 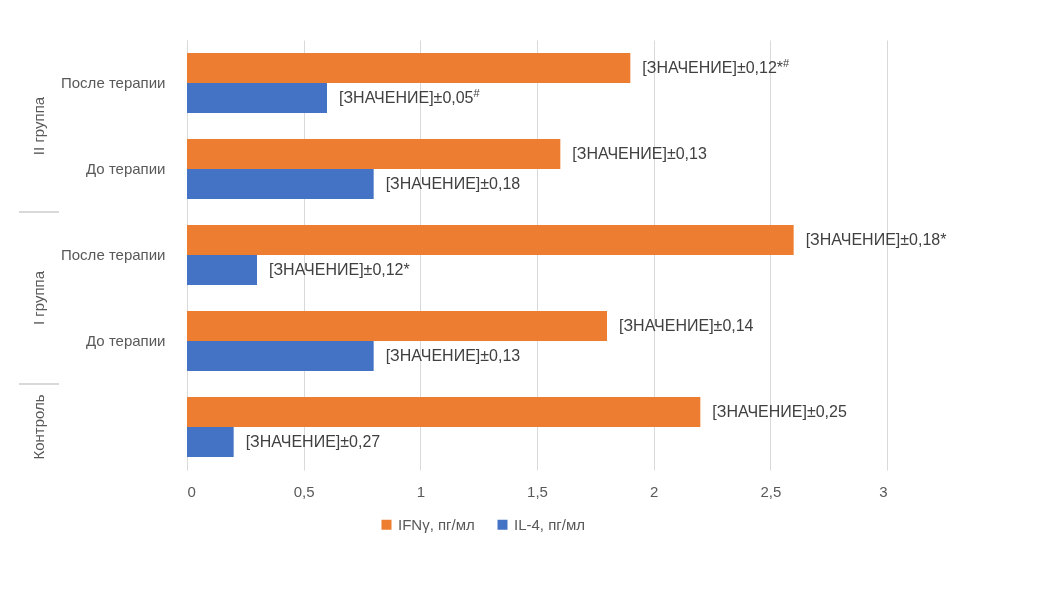 What do you see at coordinates (410, 97) in the screenshot?
I see `annotation: [ЗНАЧЕНИЕ]±0,05$^{#}$` at bounding box center [410, 97].